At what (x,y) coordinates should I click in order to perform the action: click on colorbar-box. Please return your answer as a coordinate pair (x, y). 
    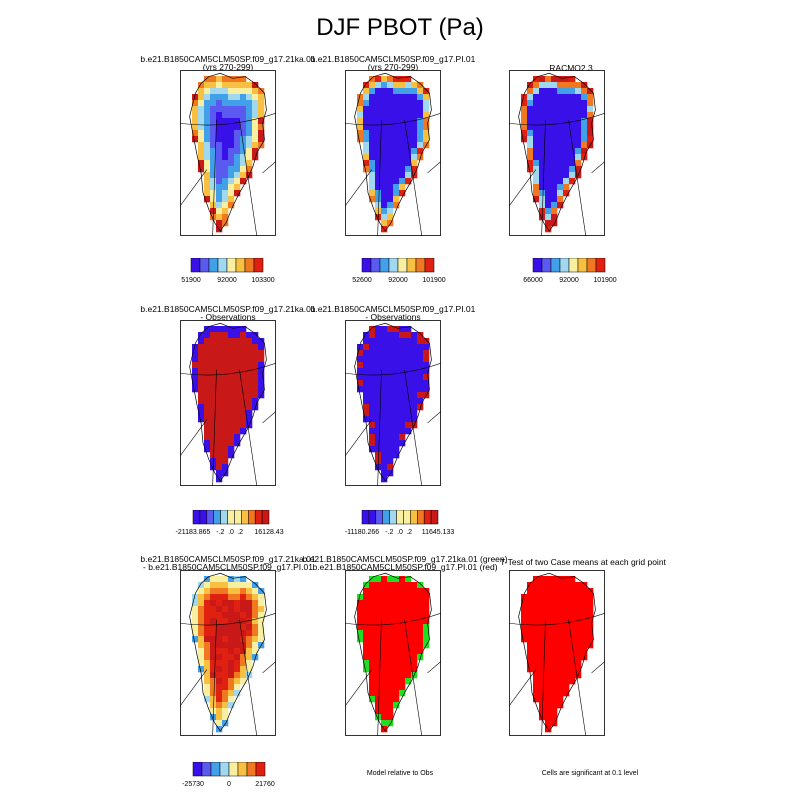
    Looking at the image, I should click on (203, 517).